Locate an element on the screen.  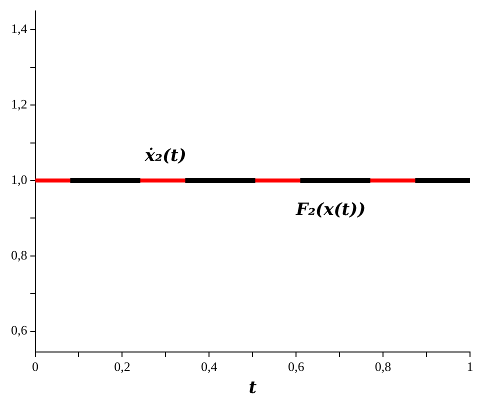
x-tick-label: 0,8 is located at coordinates (383, 366).